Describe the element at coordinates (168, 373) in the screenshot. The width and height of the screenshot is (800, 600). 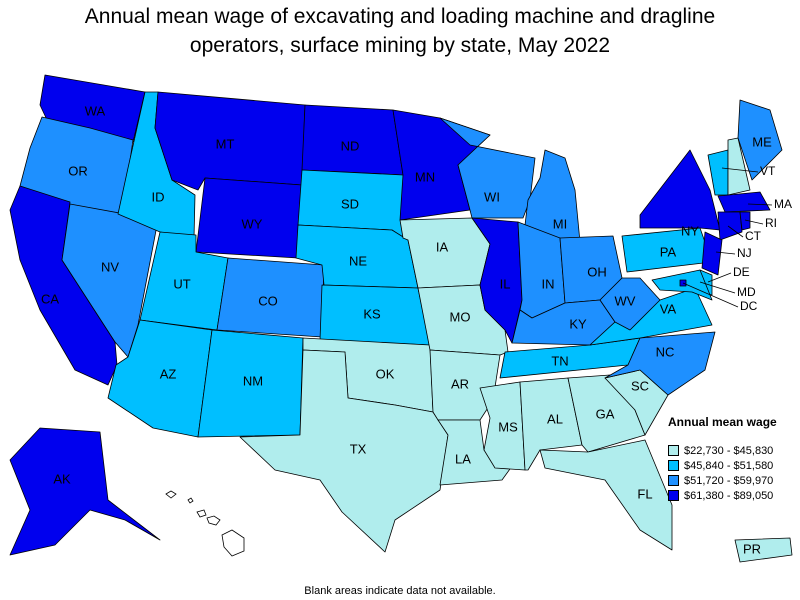
I see `state-label-AZ: AZ` at that location.